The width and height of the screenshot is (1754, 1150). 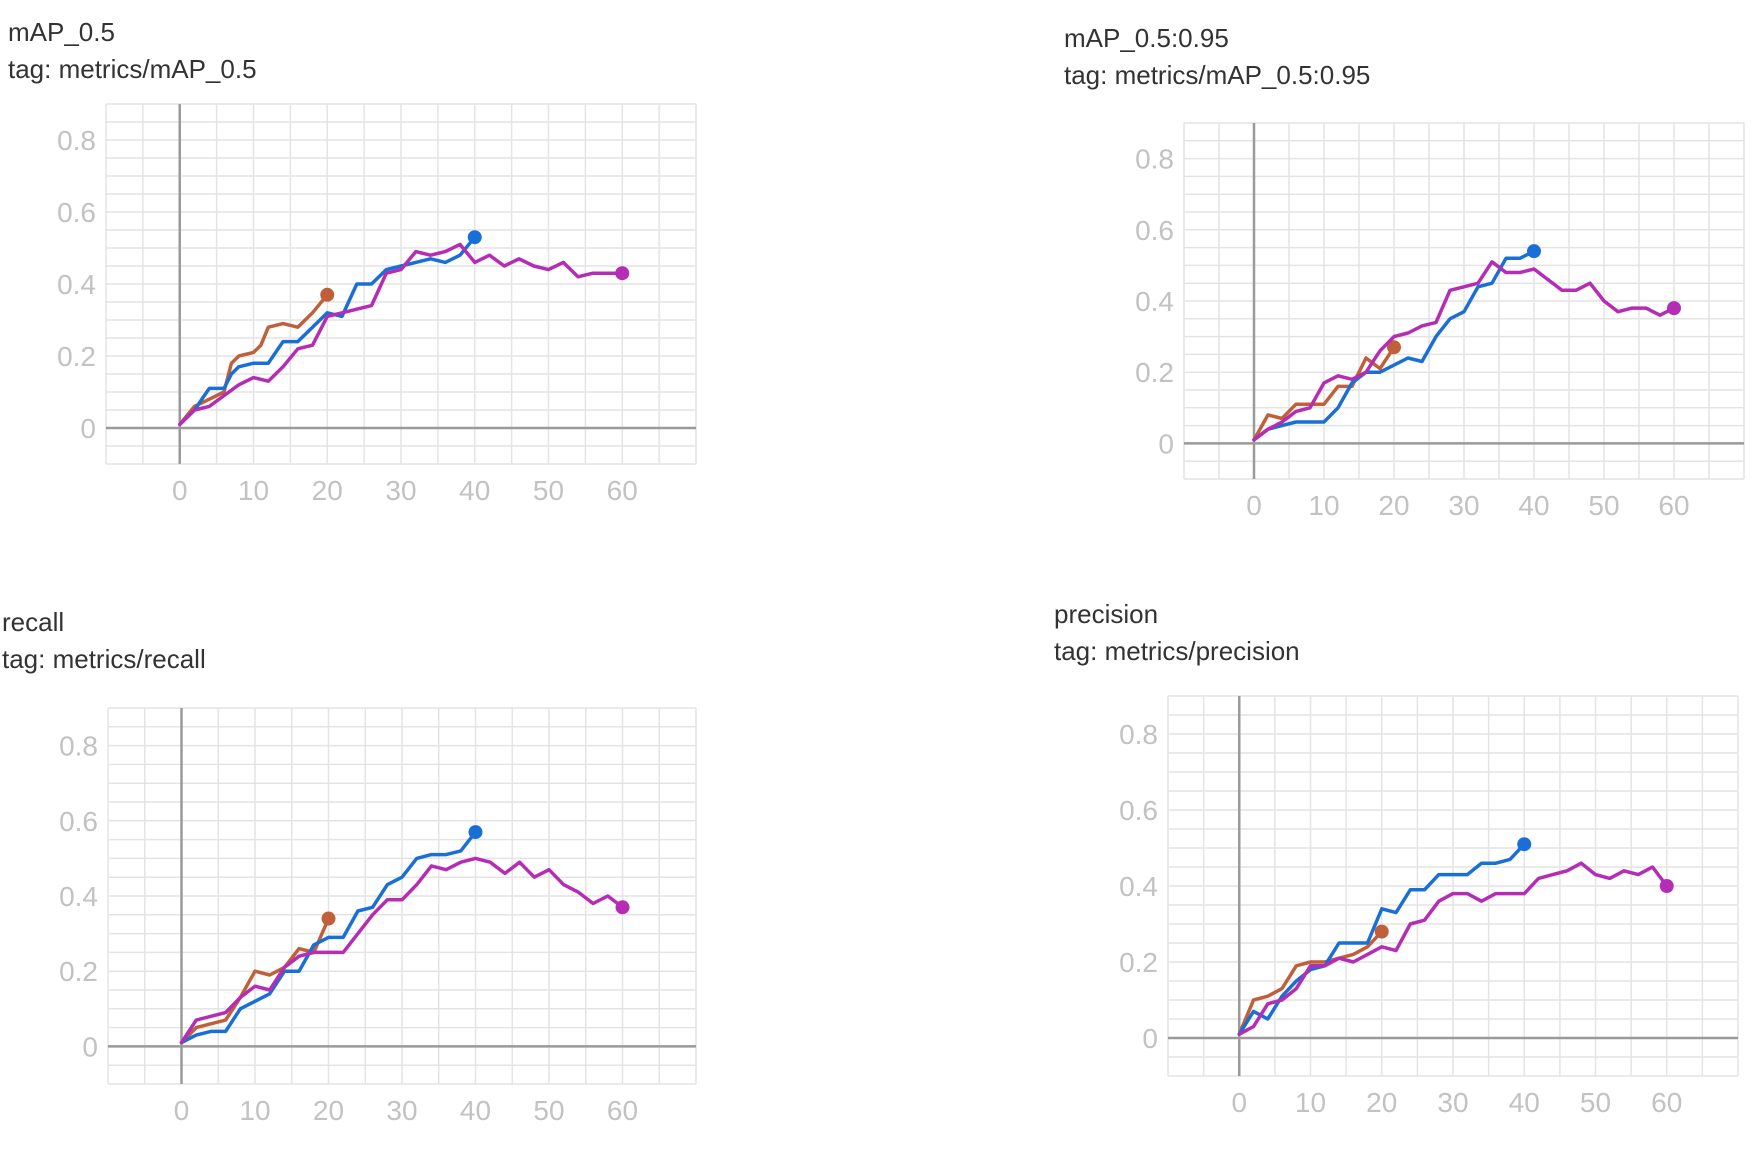 What do you see at coordinates (1106, 614) in the screenshot?
I see `panel-title: precision` at bounding box center [1106, 614].